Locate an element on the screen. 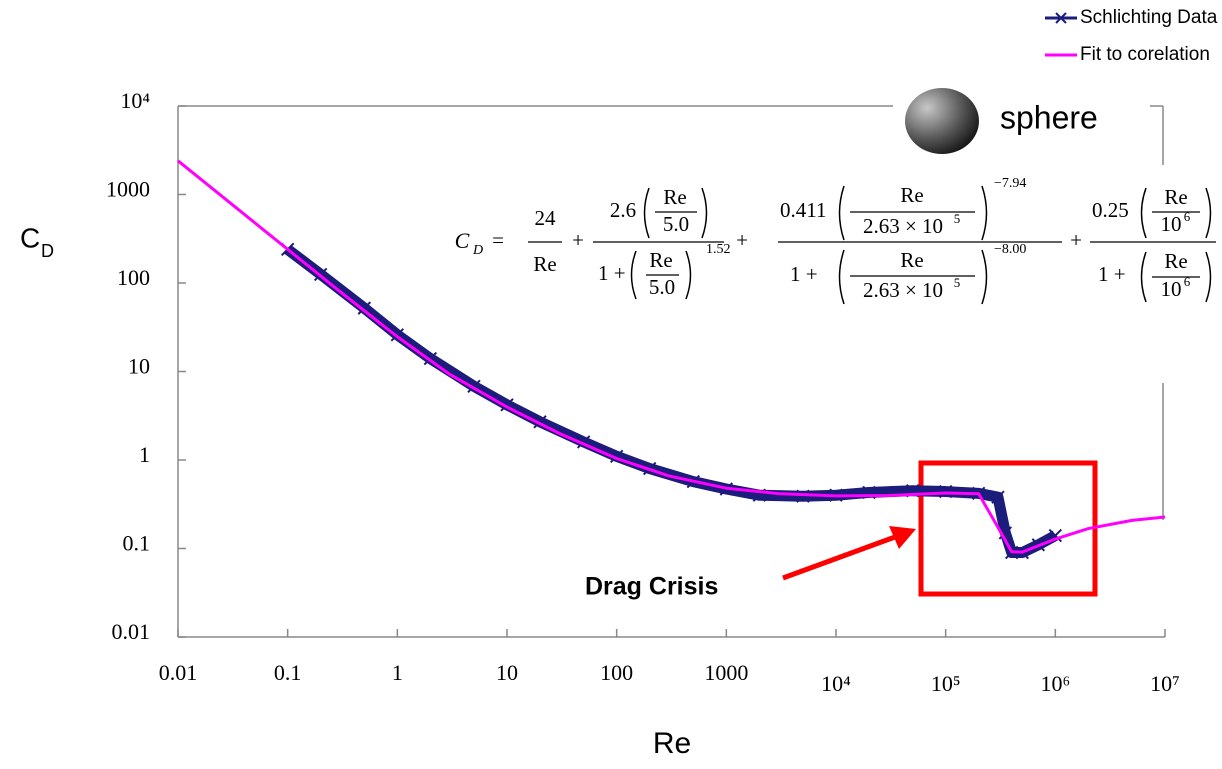 The image size is (1222, 769). x-tick-label: 100 is located at coordinates (616, 672).